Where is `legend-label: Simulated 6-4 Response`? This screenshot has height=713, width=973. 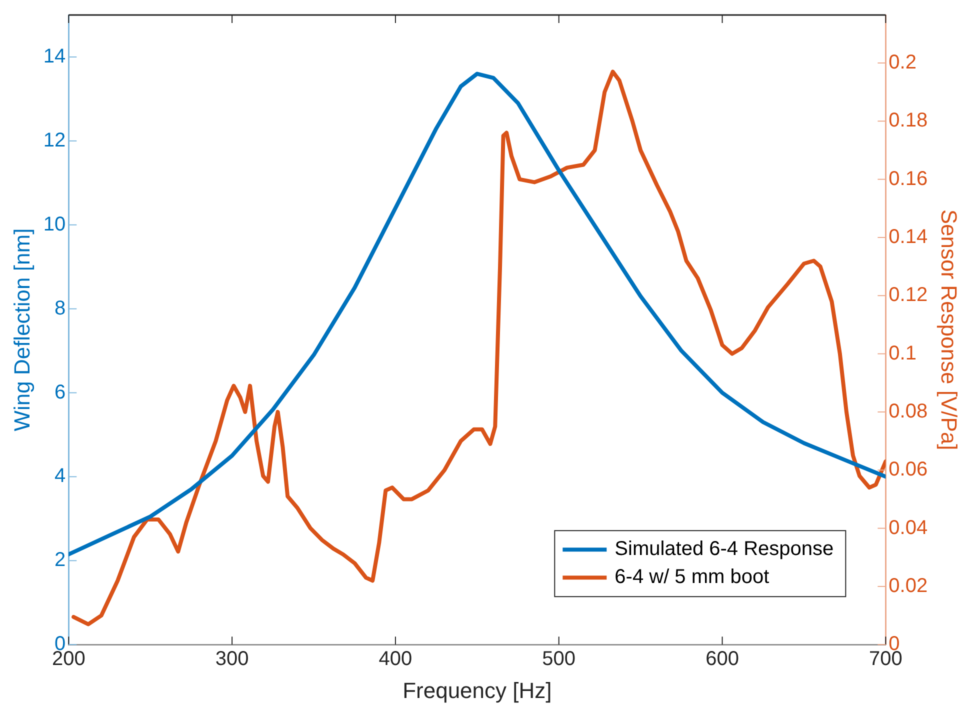
legend-label: Simulated 6-4 Response is located at coordinates (724, 549).